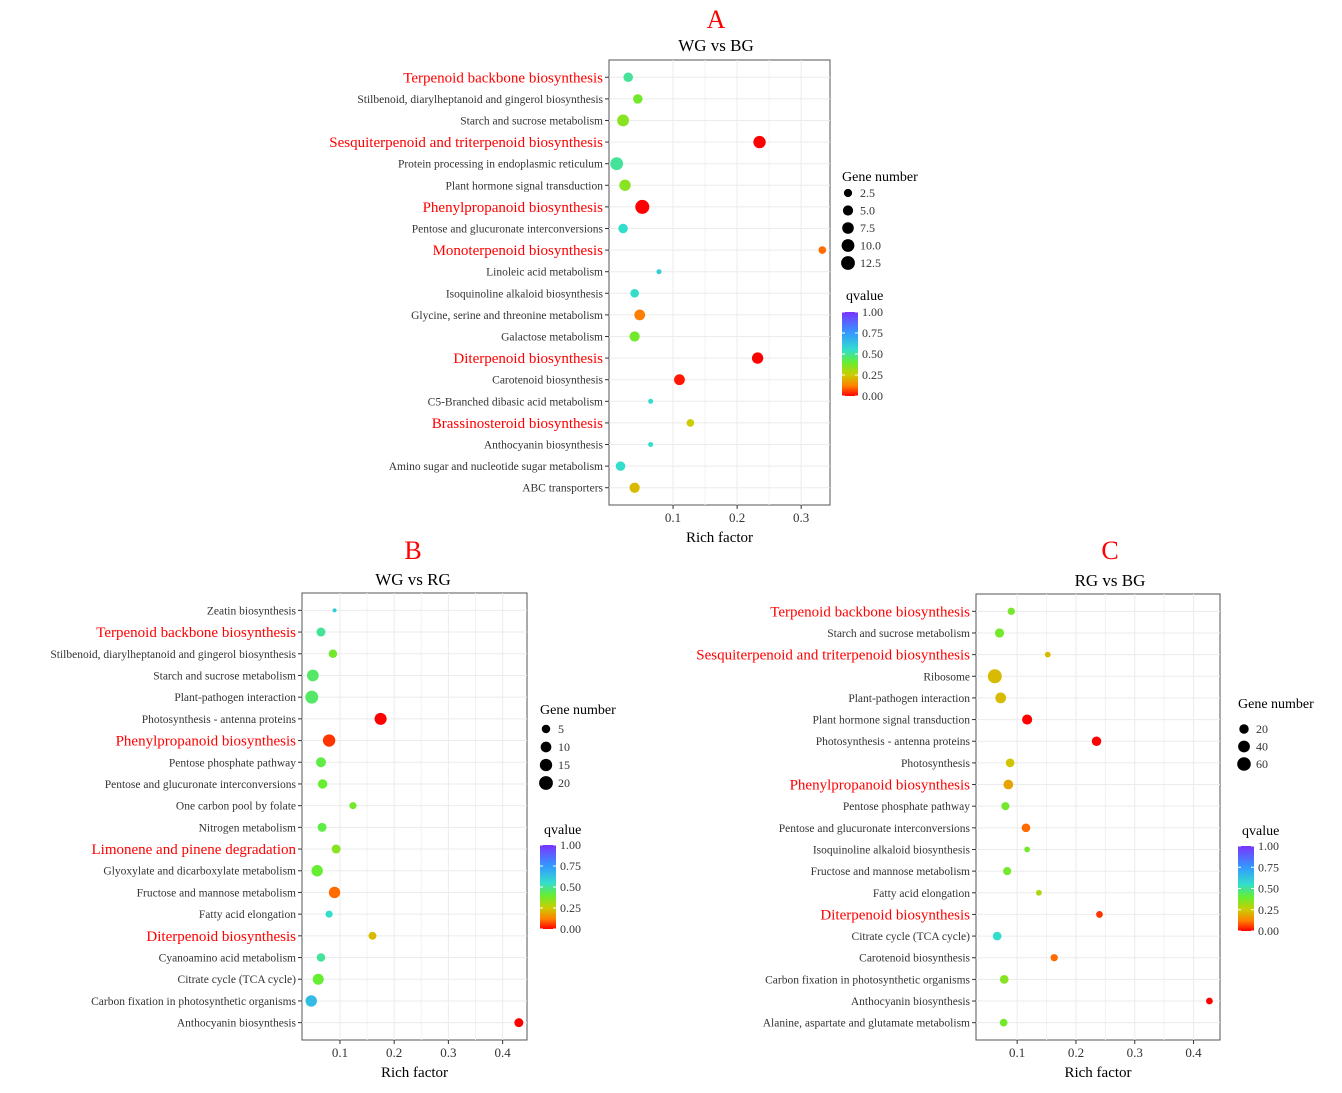 This screenshot has width=1342, height=1093. I want to click on pathway-label: Pentose and glucuronate interconversions, so click(875, 829).